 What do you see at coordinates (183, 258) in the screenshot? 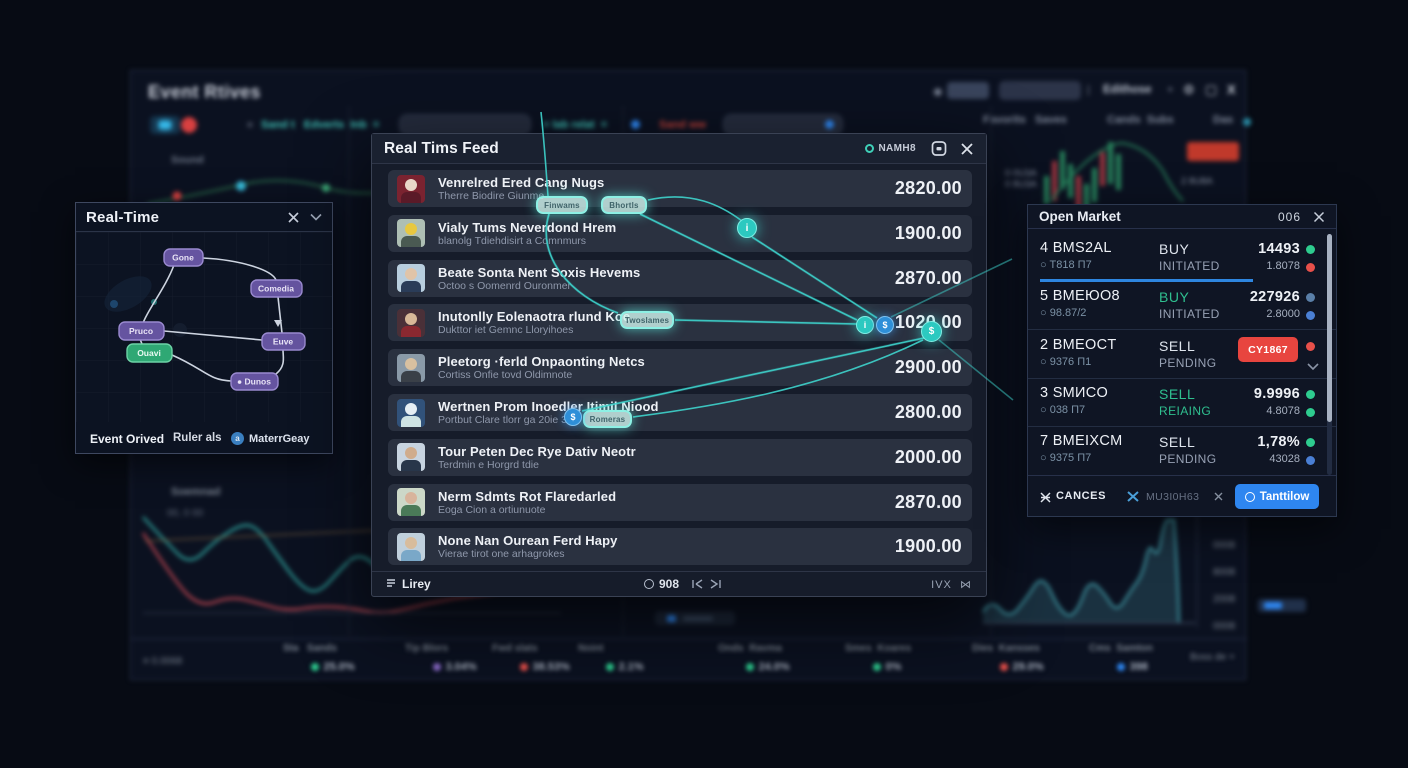
I see `svg-text: Gone` at bounding box center [183, 258].